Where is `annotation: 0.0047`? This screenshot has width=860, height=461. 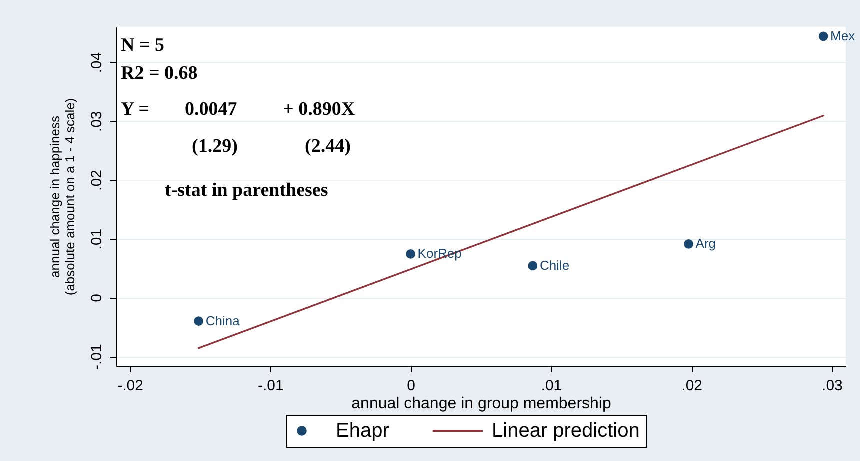 annotation: 0.0047 is located at coordinates (211, 109).